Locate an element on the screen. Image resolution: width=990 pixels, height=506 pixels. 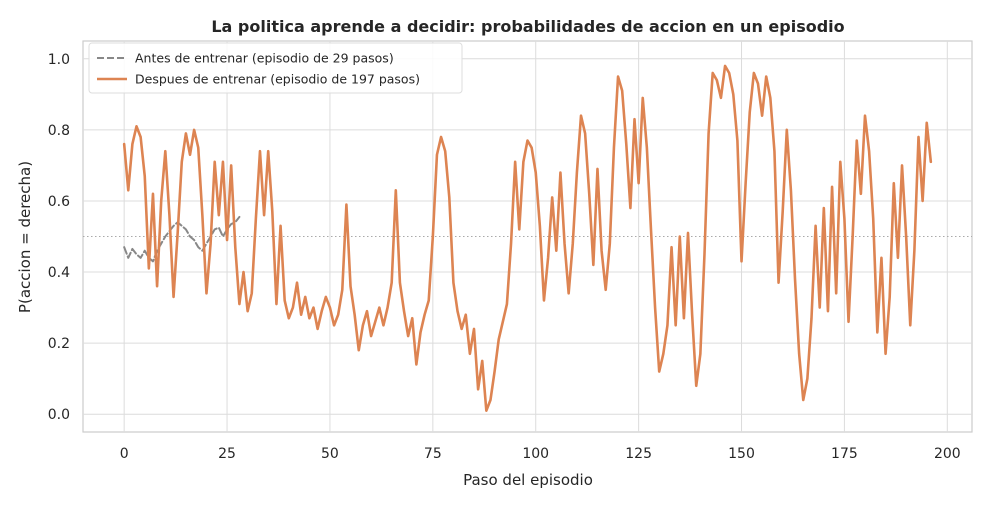
series-line-before-training is located at coordinates (182, 239).